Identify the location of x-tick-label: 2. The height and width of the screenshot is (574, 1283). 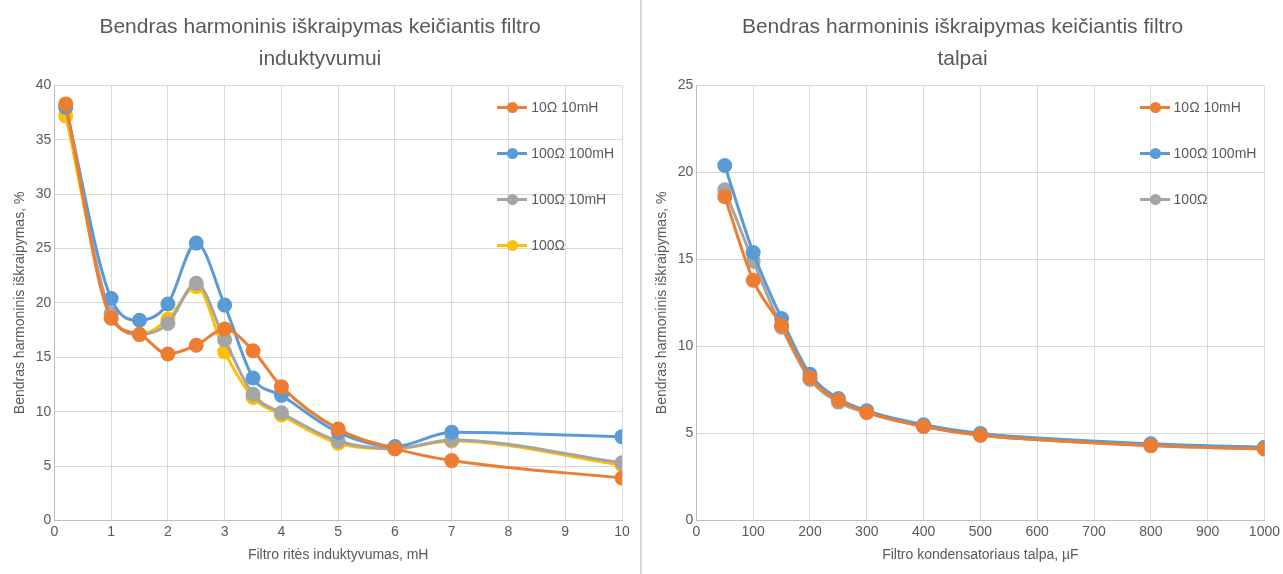
(168, 530).